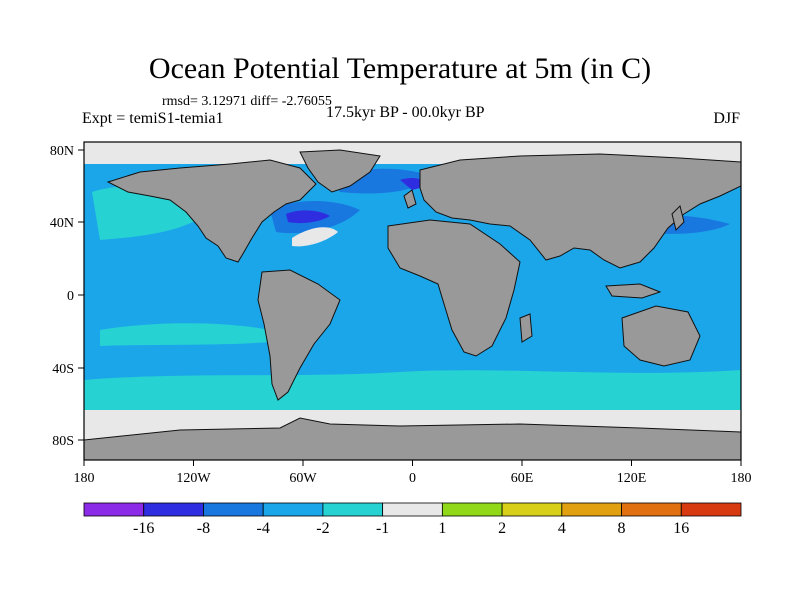  What do you see at coordinates (405, 112) in the screenshot?
I see `period-label: 17.5kyr BP - 00.0kyr BP` at bounding box center [405, 112].